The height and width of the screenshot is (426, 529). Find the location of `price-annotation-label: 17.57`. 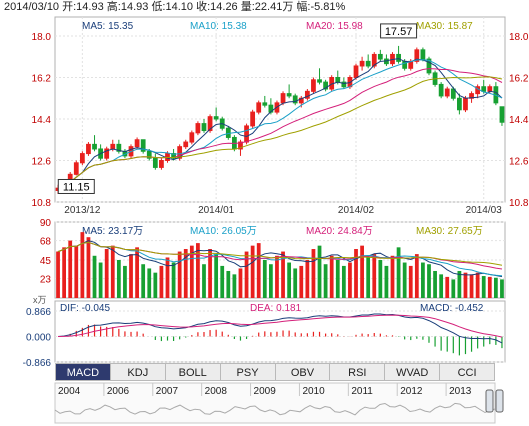

price-annotation-label: 17.57 is located at coordinates (399, 32).